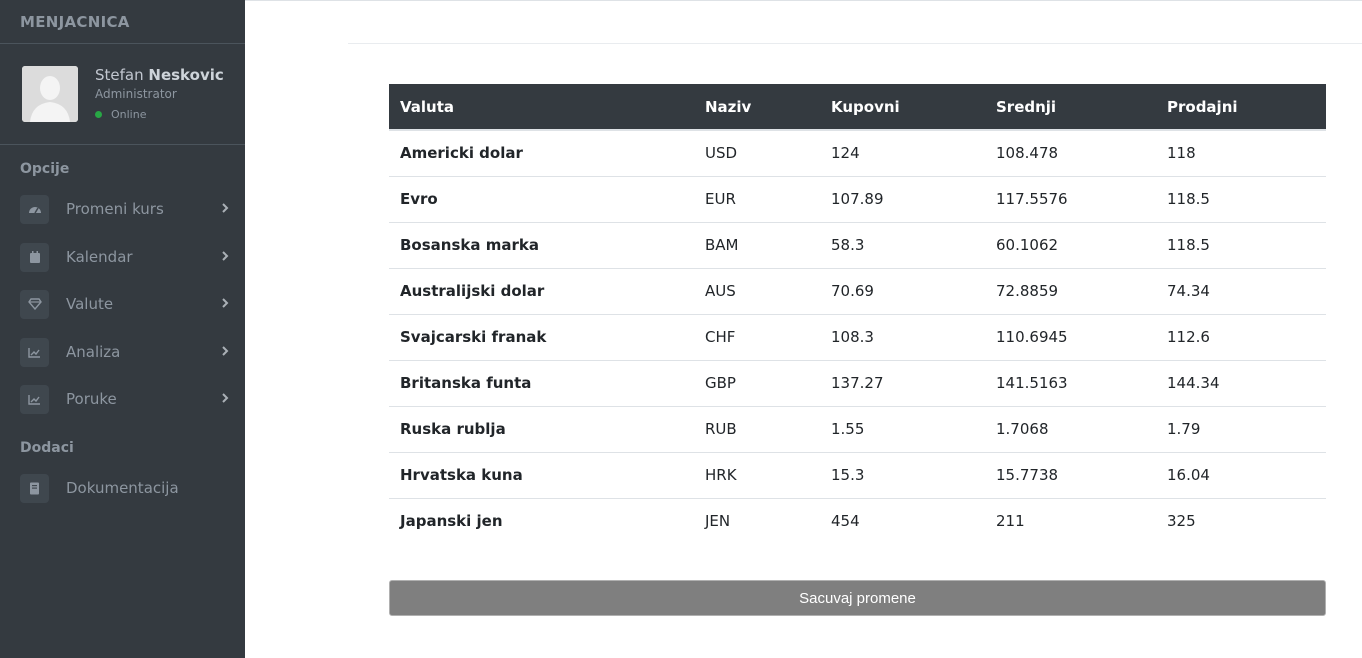 This screenshot has height=658, width=1362. I want to click on sidebar-item-analiza: Analiza, so click(127, 352).